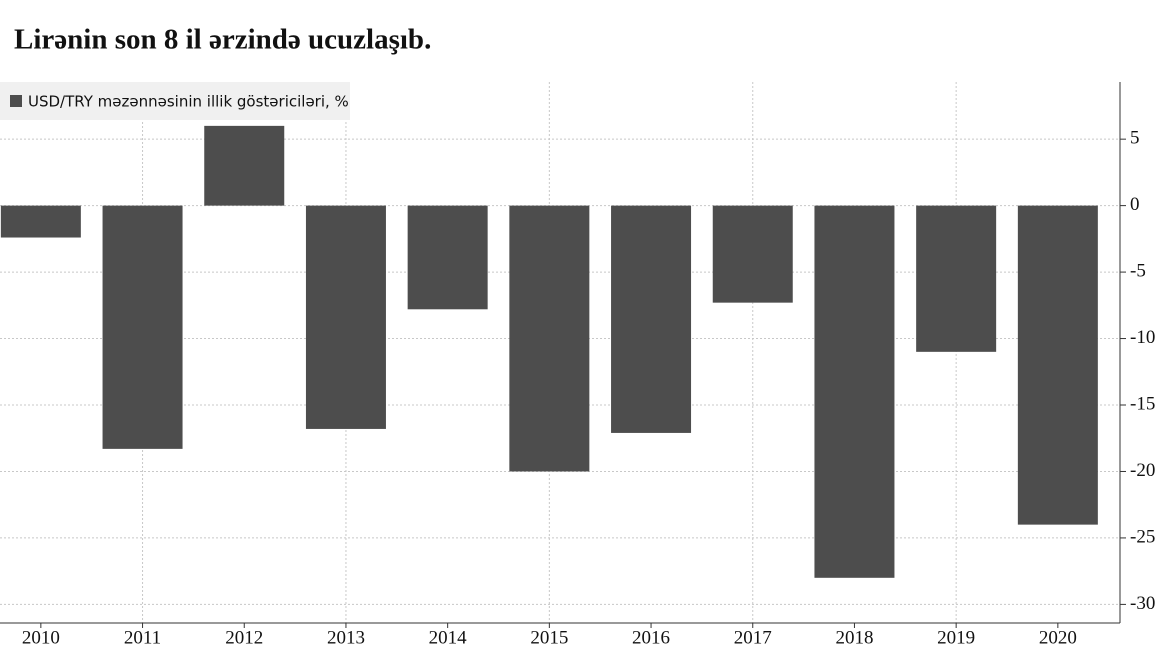  I want to click on x-tick-label: 2014, so click(448, 637).